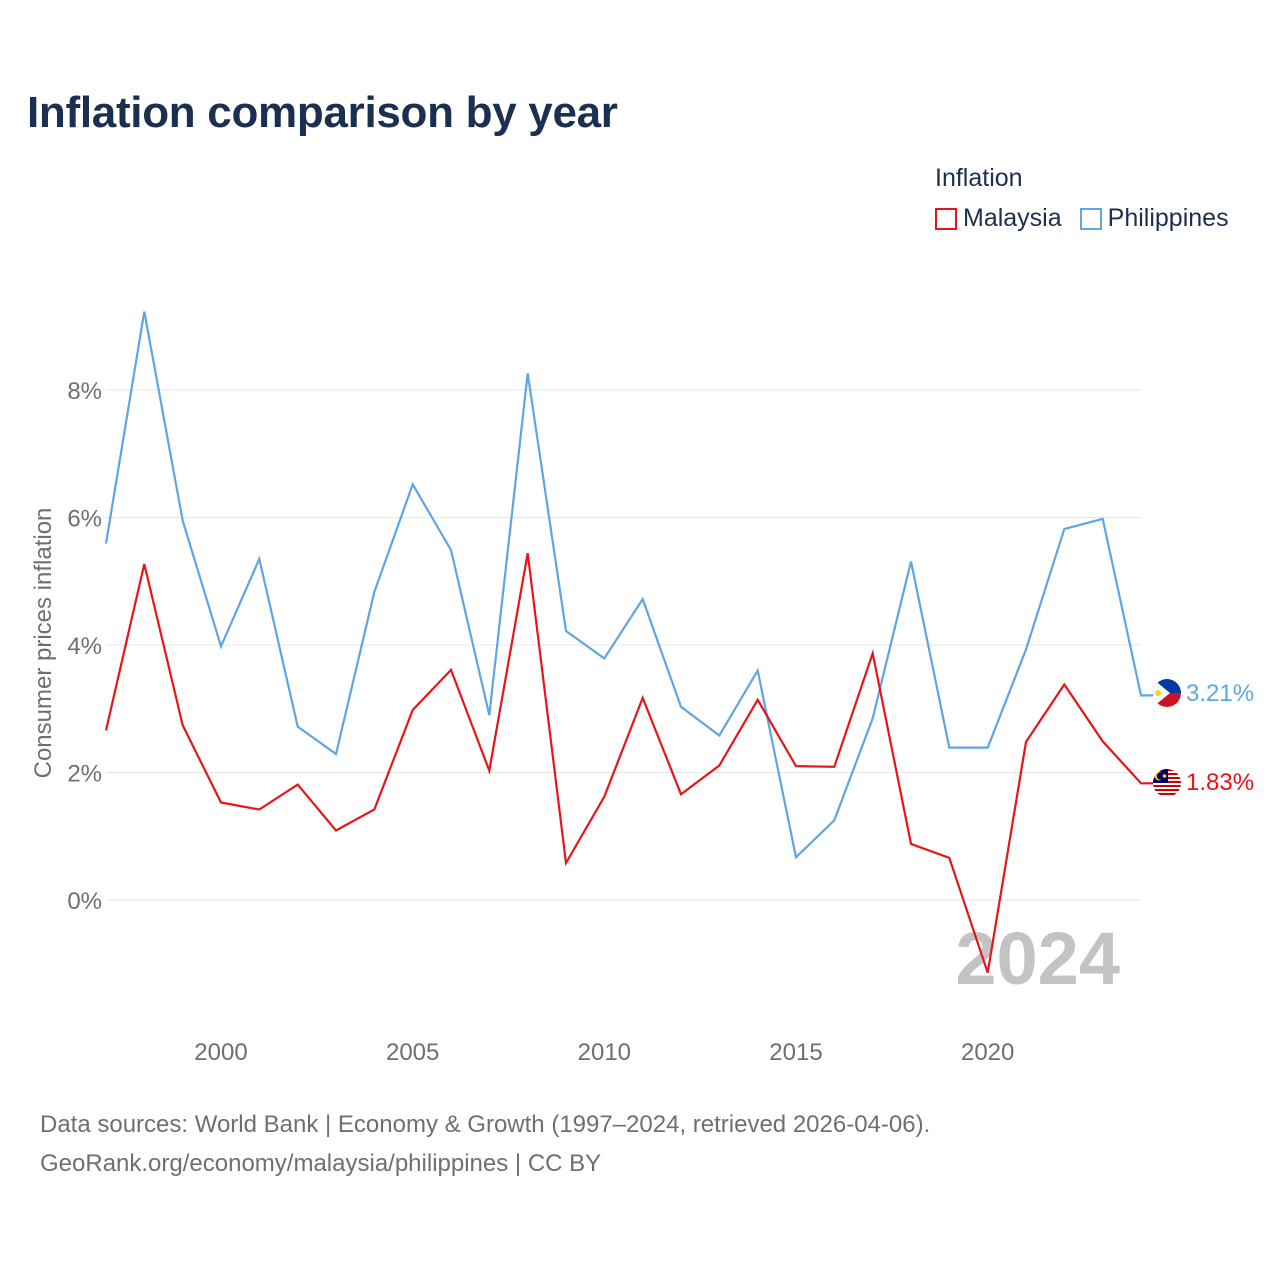 The height and width of the screenshot is (1280, 1280). Describe the element at coordinates (946, 218) in the screenshot. I see `legend-swatch-malaysia` at that location.